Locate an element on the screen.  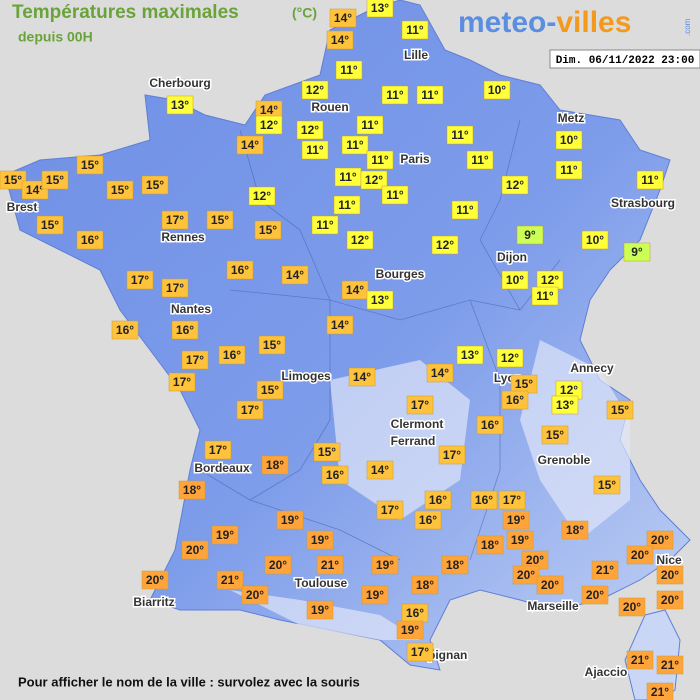
city-label: Ajaccio is located at coordinates (606, 672).